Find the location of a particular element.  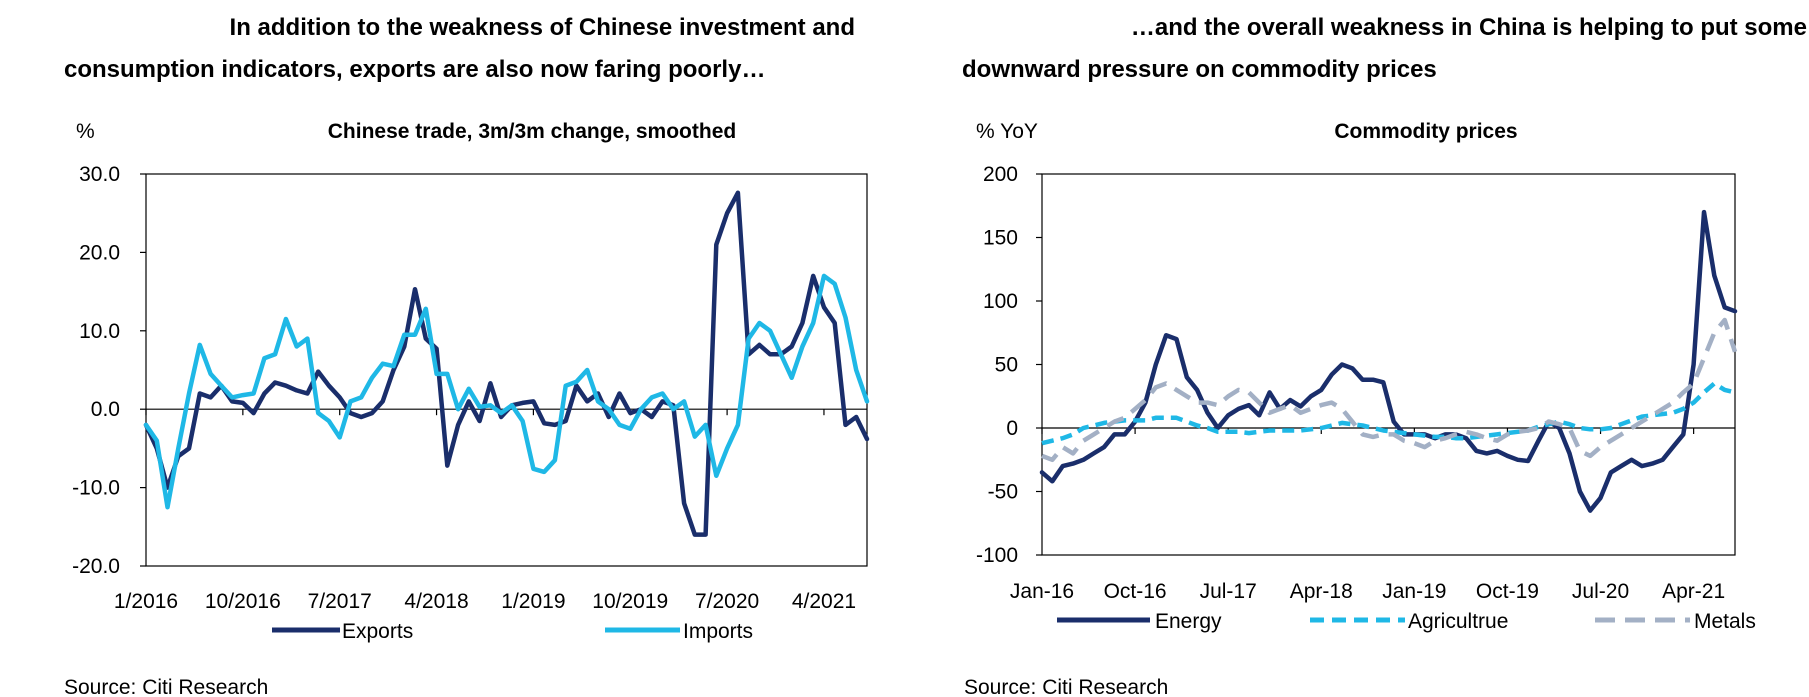

right-y-tick-label: 50 is located at coordinates (1006, 365).